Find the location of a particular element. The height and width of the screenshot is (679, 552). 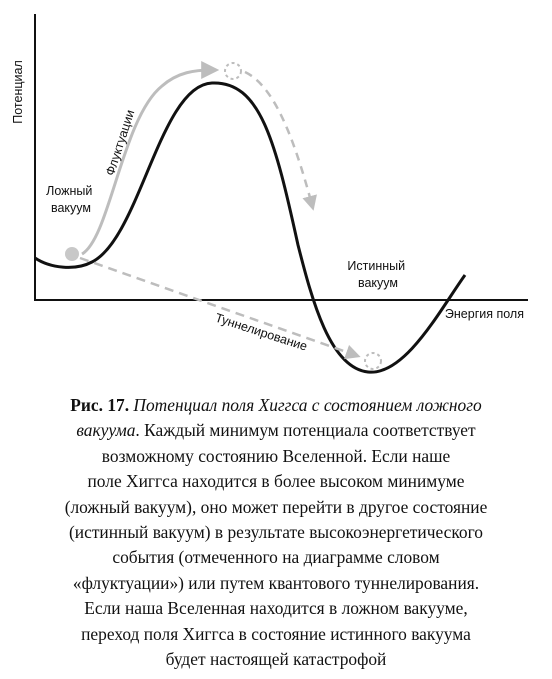

true-vacuum-label: Истинный вакуум is located at coordinates (377, 274).